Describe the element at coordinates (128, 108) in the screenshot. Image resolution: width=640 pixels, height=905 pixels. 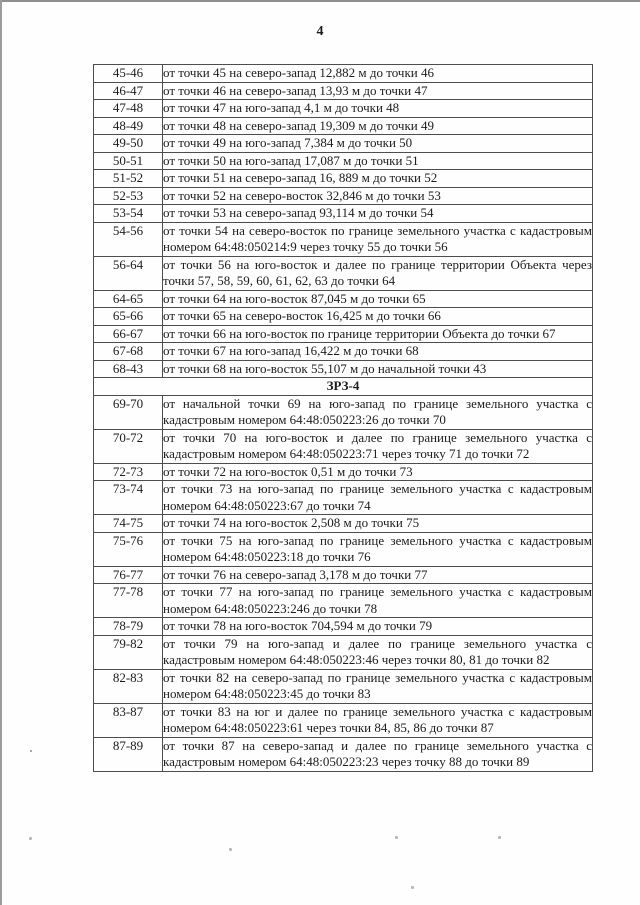
I see `point-range-cell: 47-48` at that location.